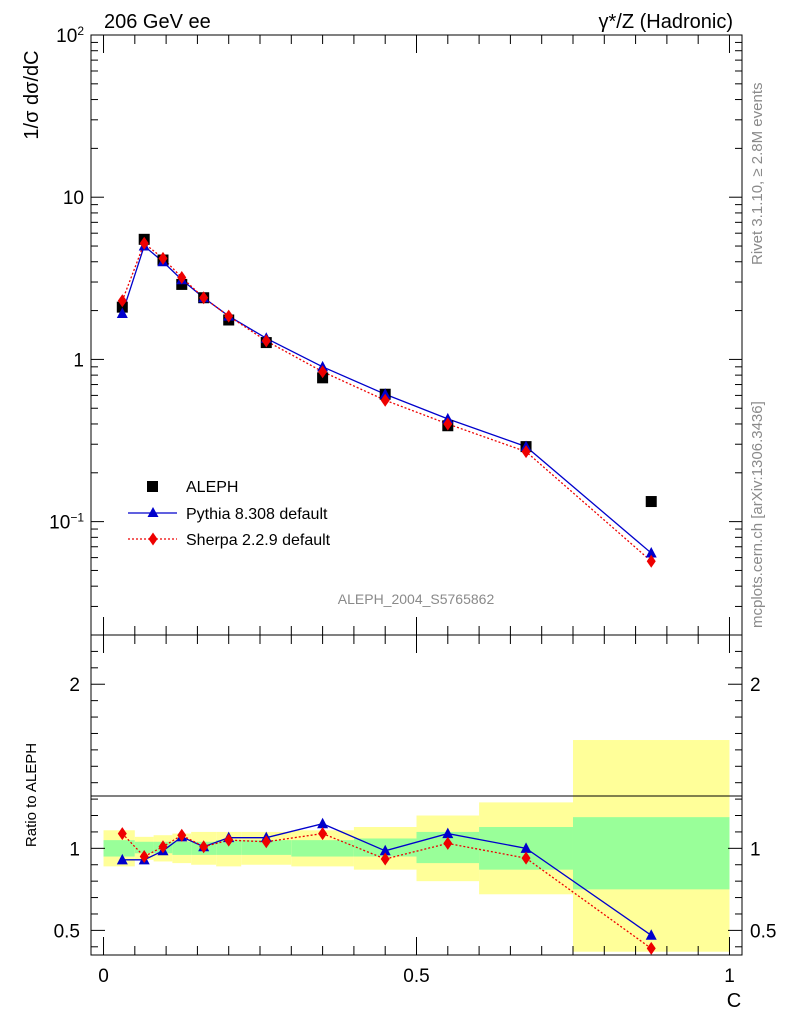 The height and width of the screenshot is (1024, 786). What do you see at coordinates (103, 976) in the screenshot?
I see `x-tick-label: 0` at bounding box center [103, 976].